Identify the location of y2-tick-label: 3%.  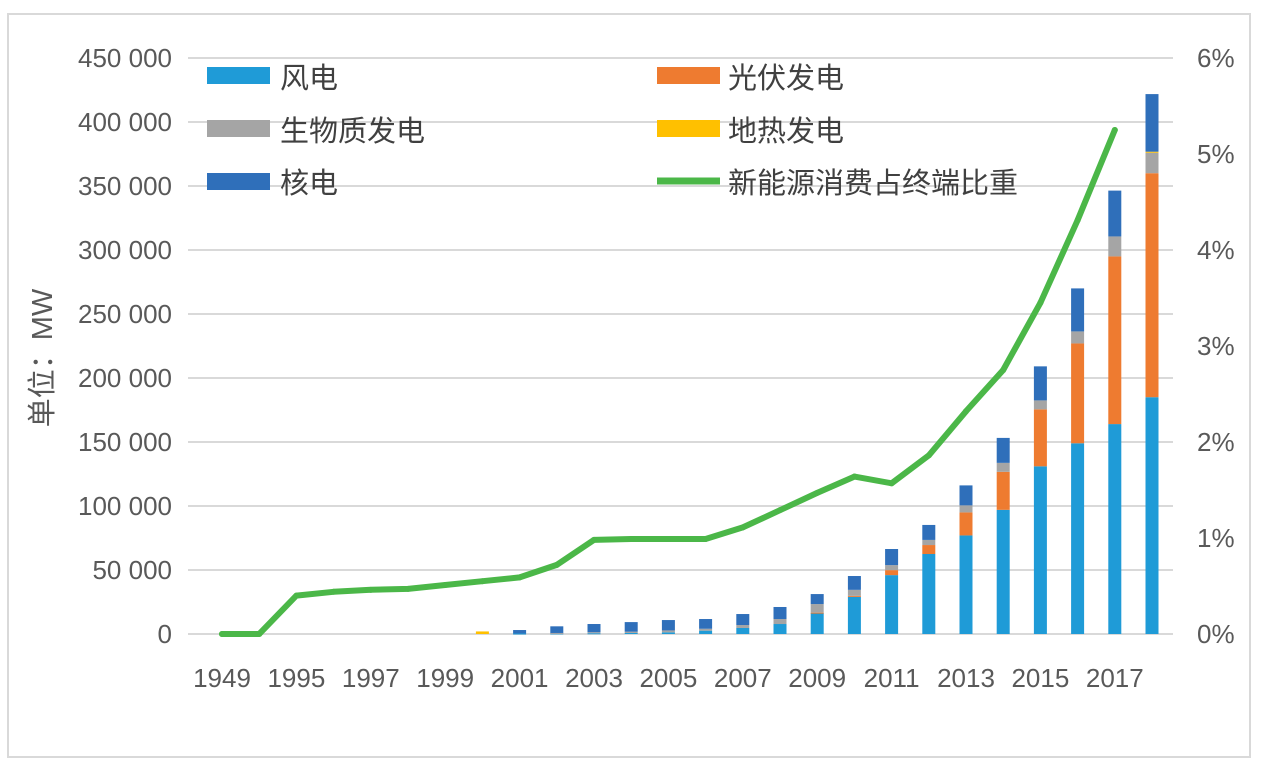
(1216, 346).